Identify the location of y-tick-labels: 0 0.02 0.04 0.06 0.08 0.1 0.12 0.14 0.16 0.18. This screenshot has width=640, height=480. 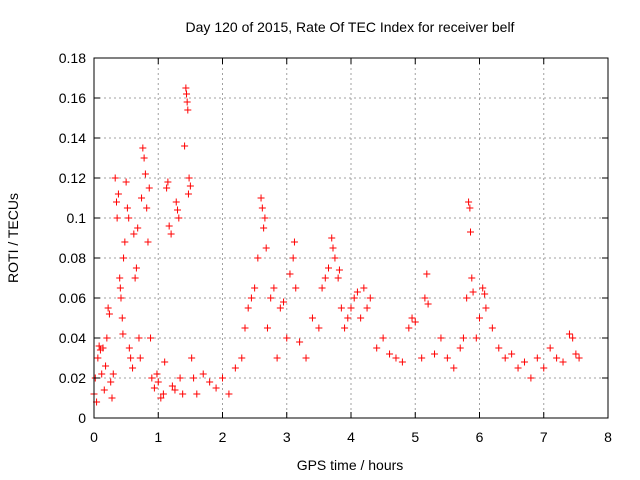
(72, 238).